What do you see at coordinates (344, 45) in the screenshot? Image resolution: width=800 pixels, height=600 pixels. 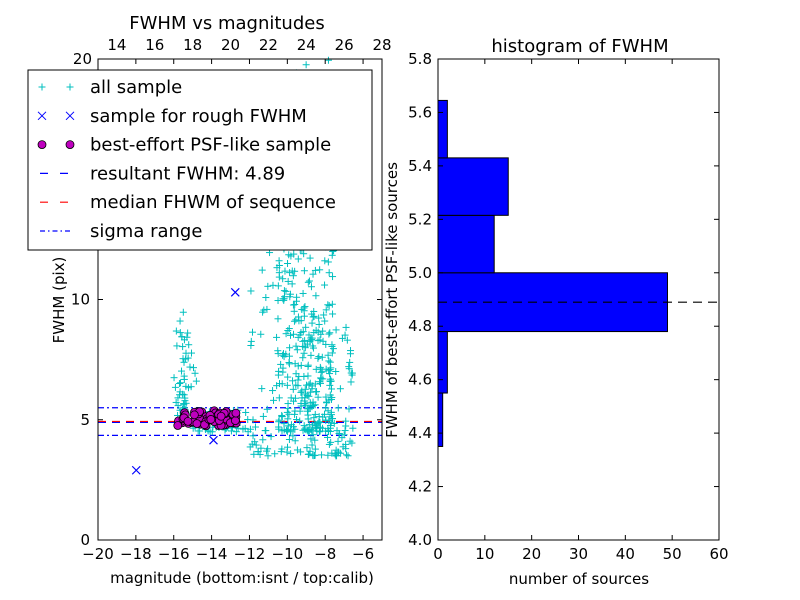 I see `scatter-top-x-tick-label: 26` at bounding box center [344, 45].